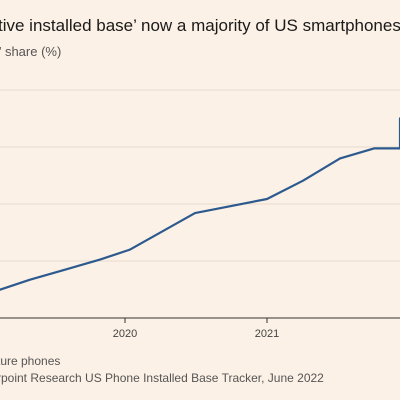 Image resolution: width=400 pixels, height=400 pixels. I want to click on x-tick-label: 2020, so click(125, 334).